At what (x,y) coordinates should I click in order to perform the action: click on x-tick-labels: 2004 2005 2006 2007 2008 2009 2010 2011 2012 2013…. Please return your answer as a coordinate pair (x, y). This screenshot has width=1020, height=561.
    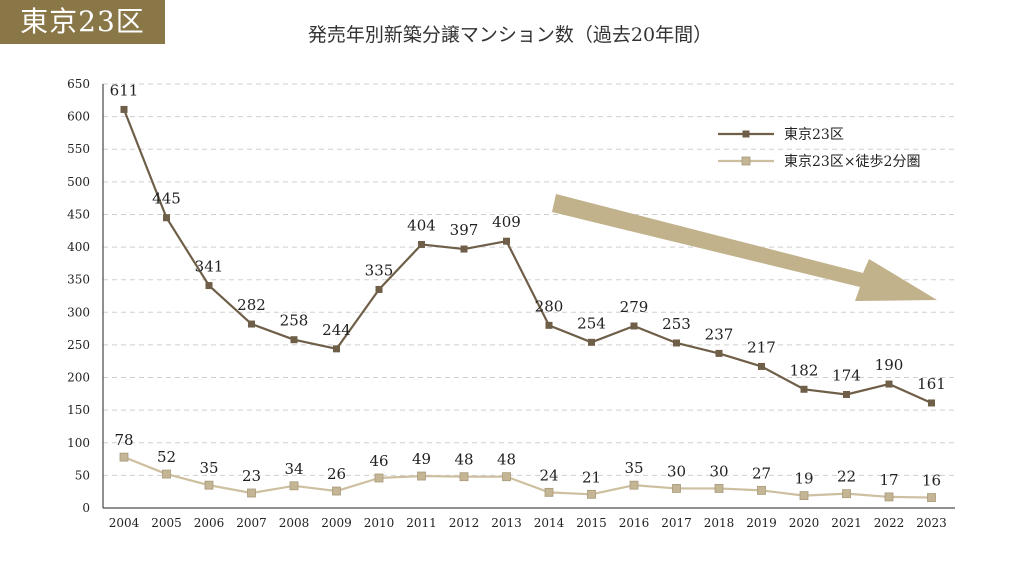
    Looking at the image, I should click on (528, 523).